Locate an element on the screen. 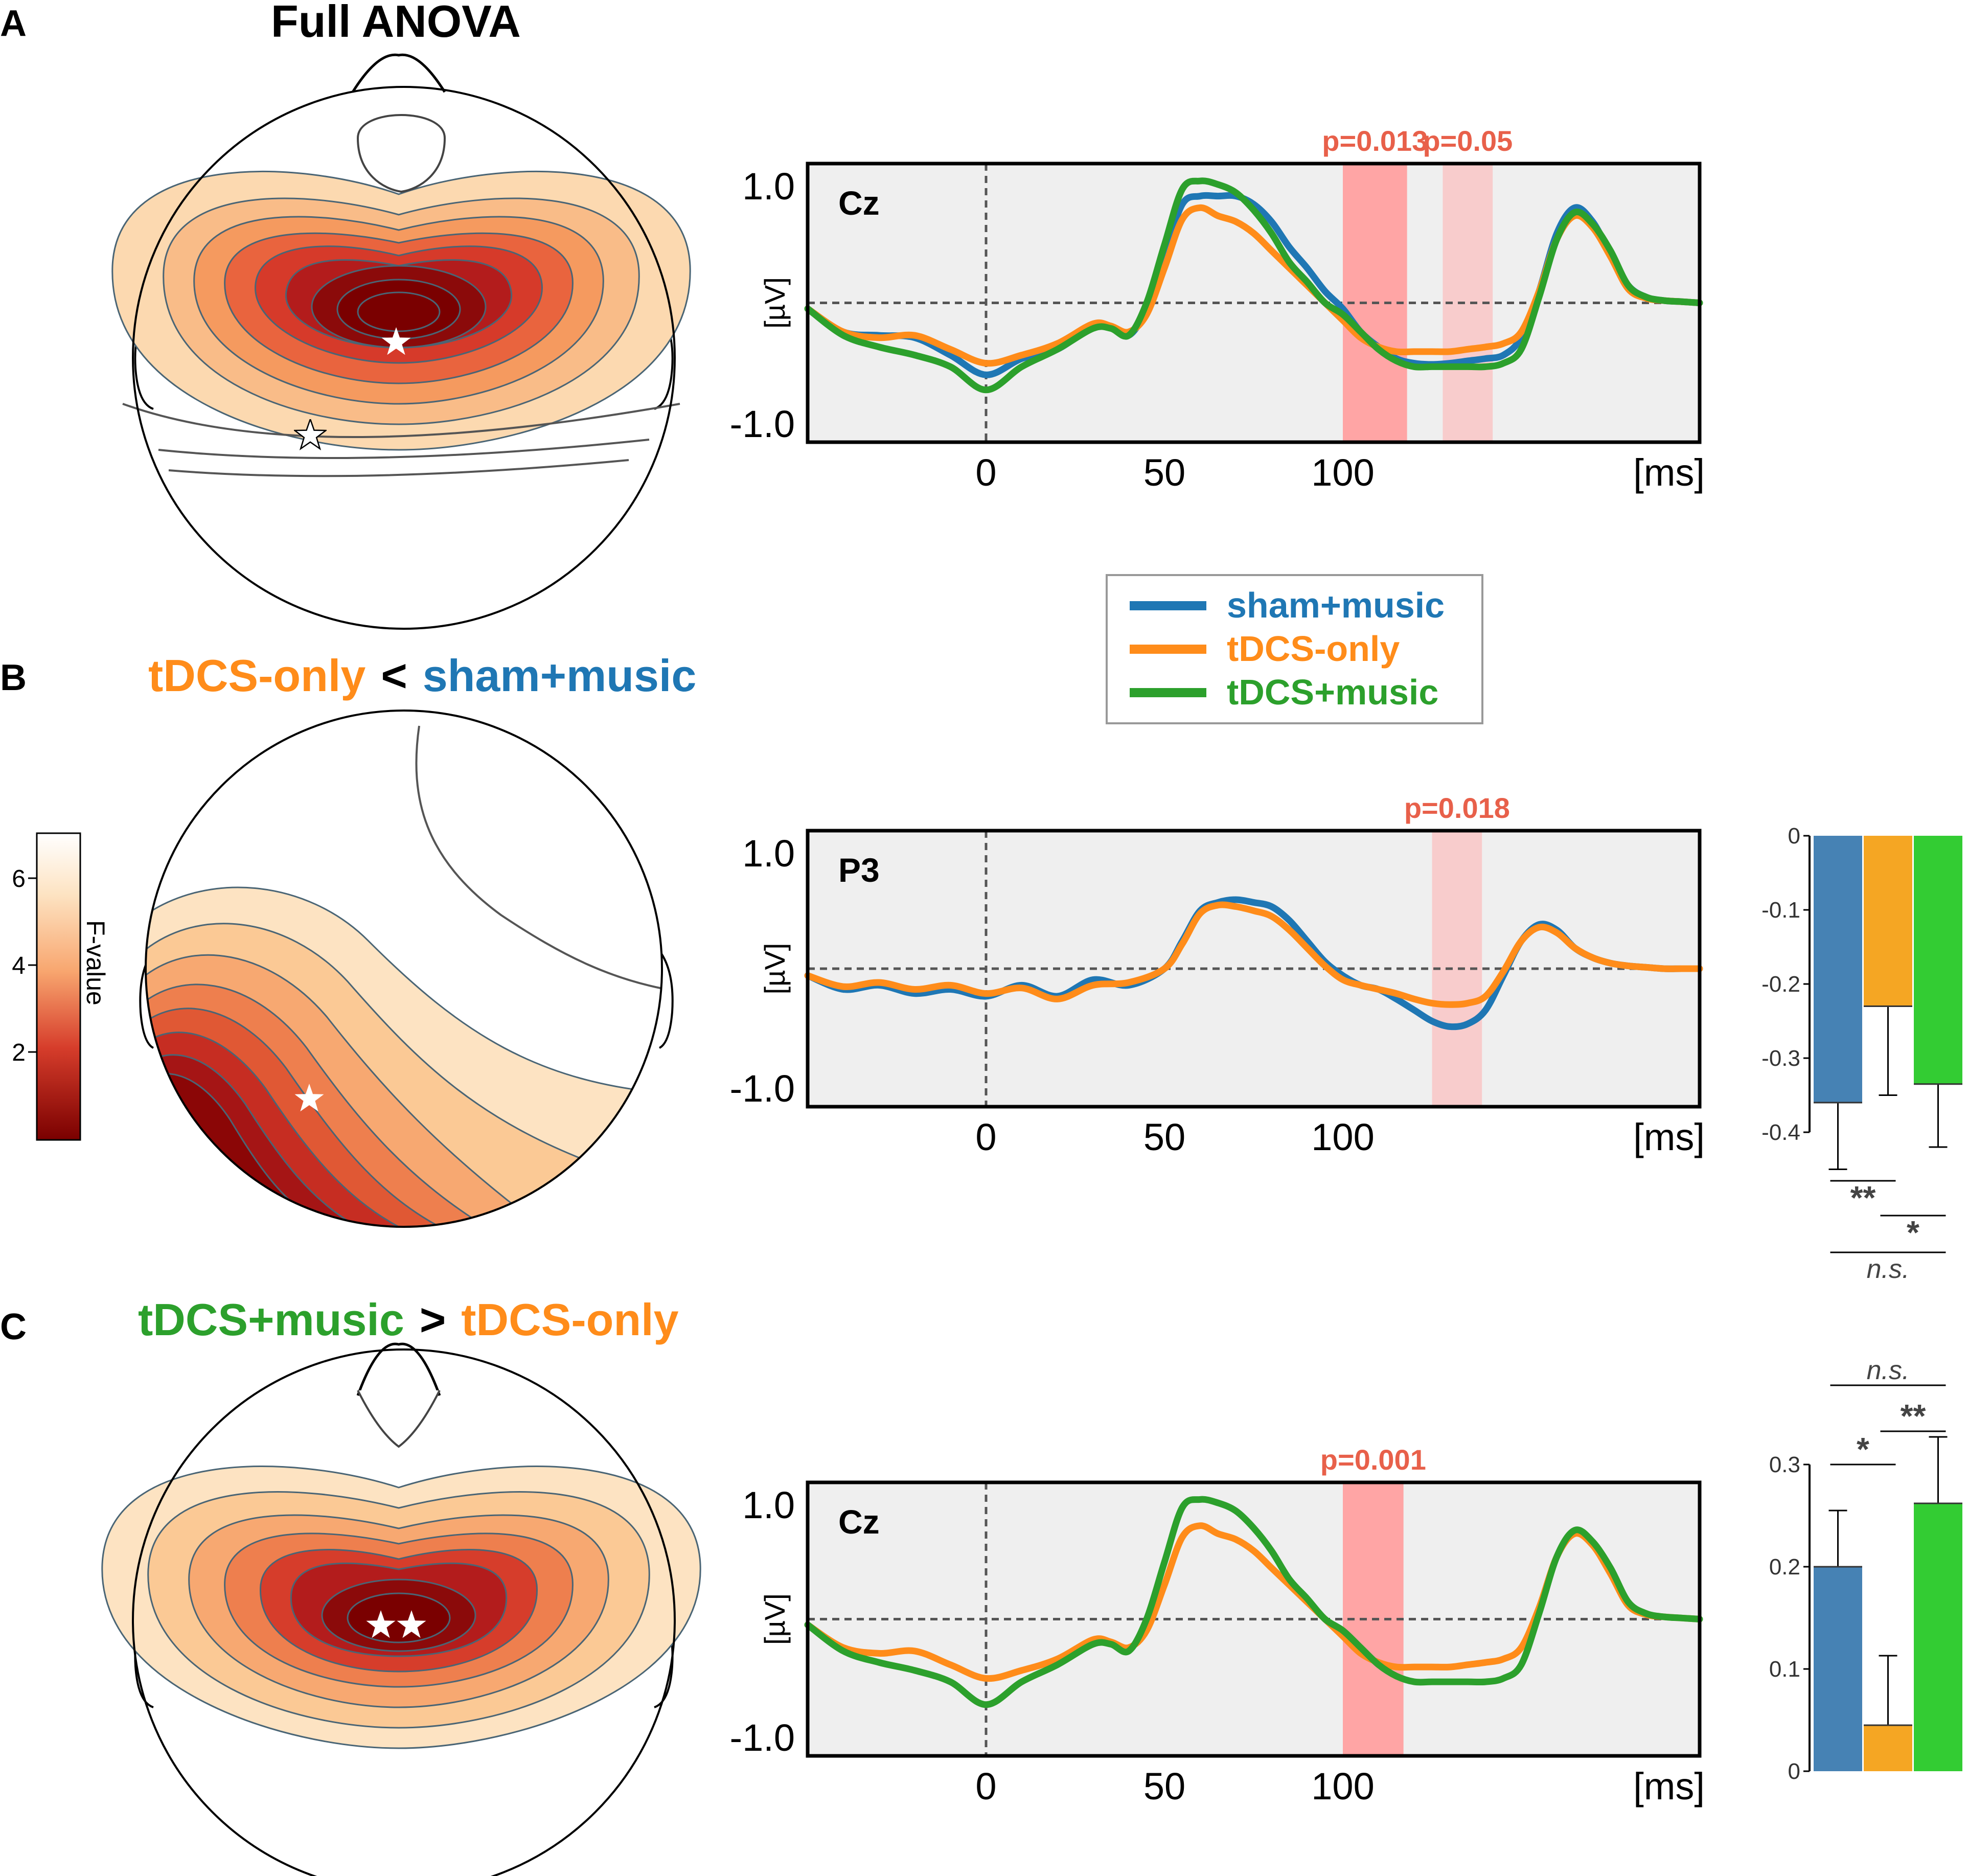 Image resolution: width=1968 pixels, height=1876 pixels. topomap-b is located at coordinates (406, 969).